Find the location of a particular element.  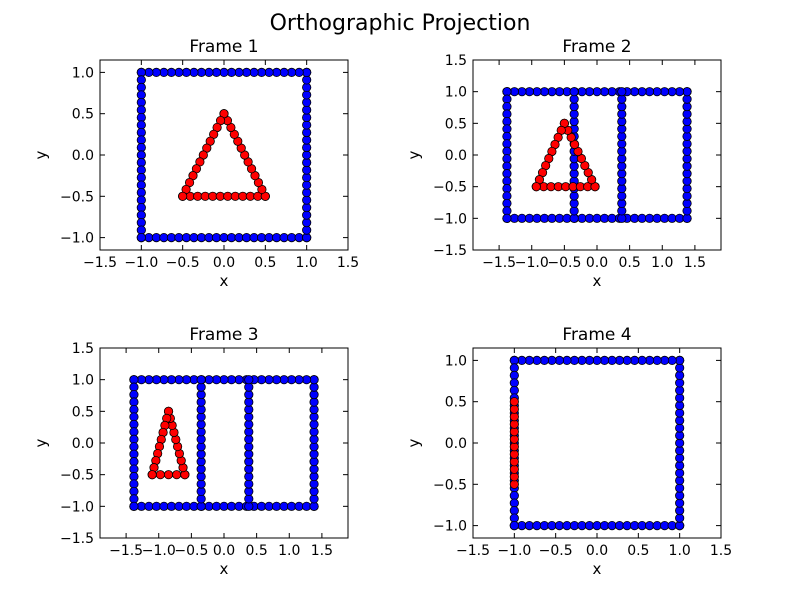

subplot-title: Frame 4 is located at coordinates (596, 335).